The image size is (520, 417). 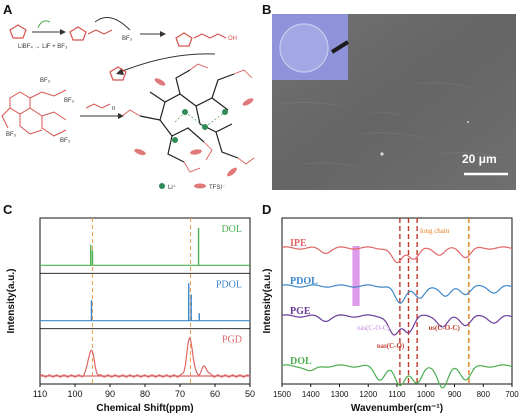 What do you see at coordinates (11, 135) in the screenshot?
I see `bf3-label-left: BF₃` at bounding box center [11, 135].